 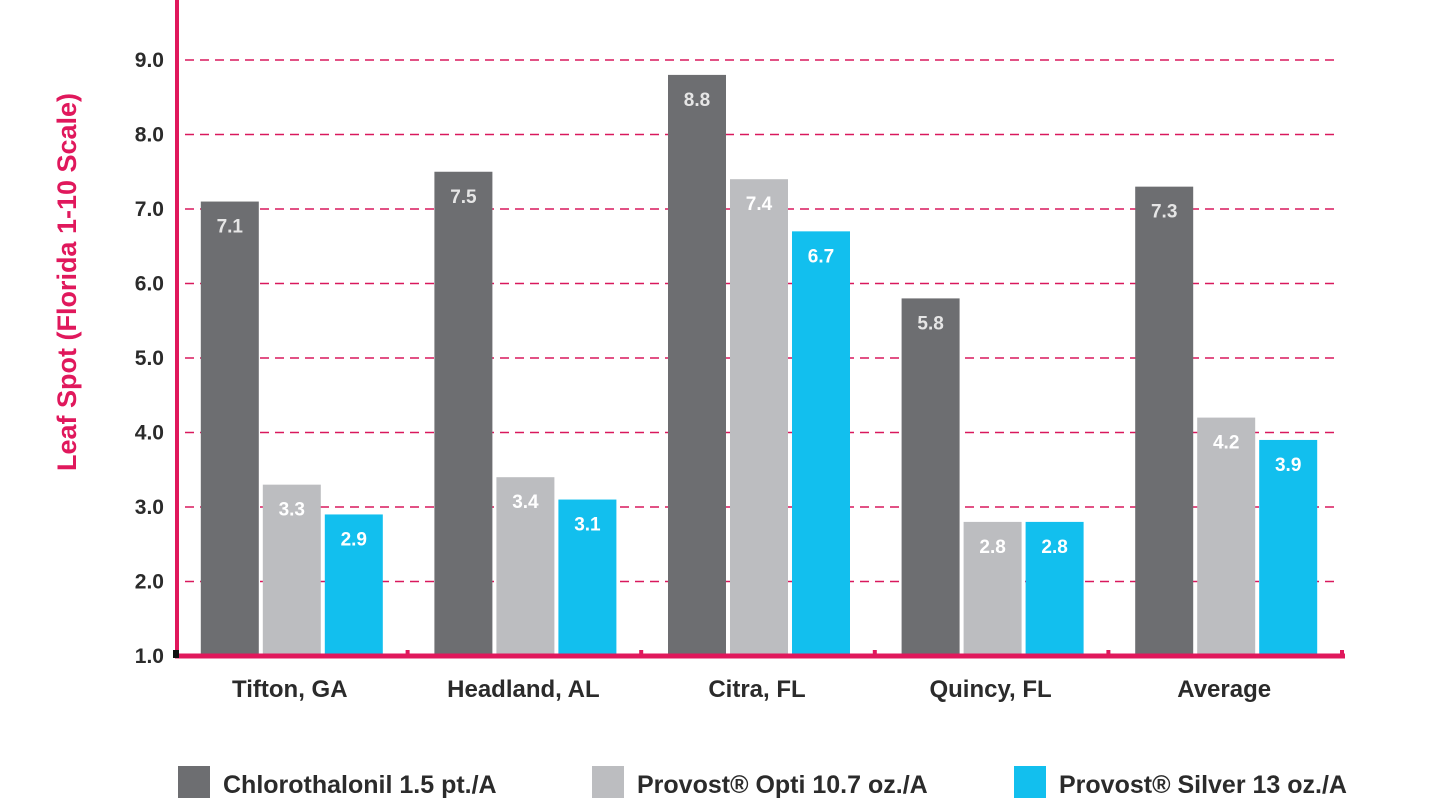 What do you see at coordinates (821, 256) in the screenshot?
I see `bar-value-label: 6.7` at bounding box center [821, 256].